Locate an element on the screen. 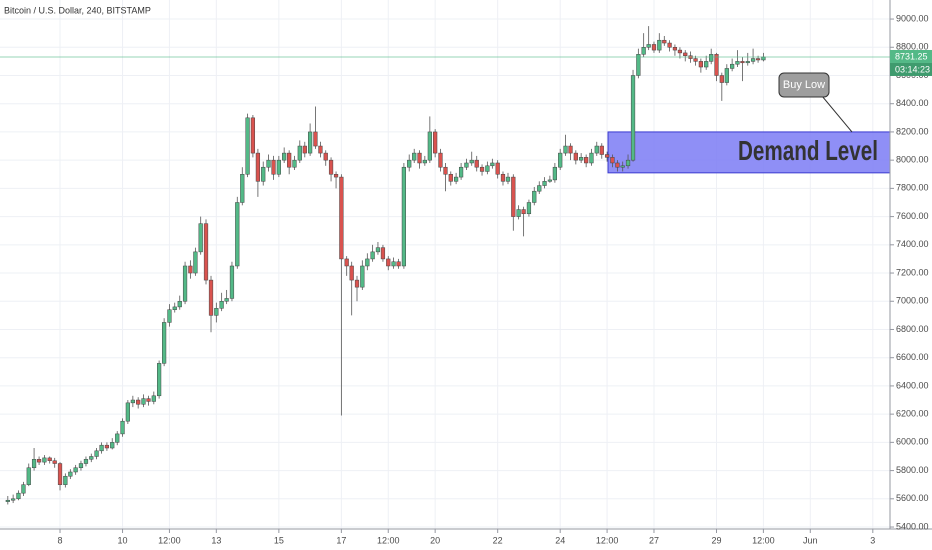 The height and width of the screenshot is (550, 932). callout-pointer is located at coordinates (837, 114).